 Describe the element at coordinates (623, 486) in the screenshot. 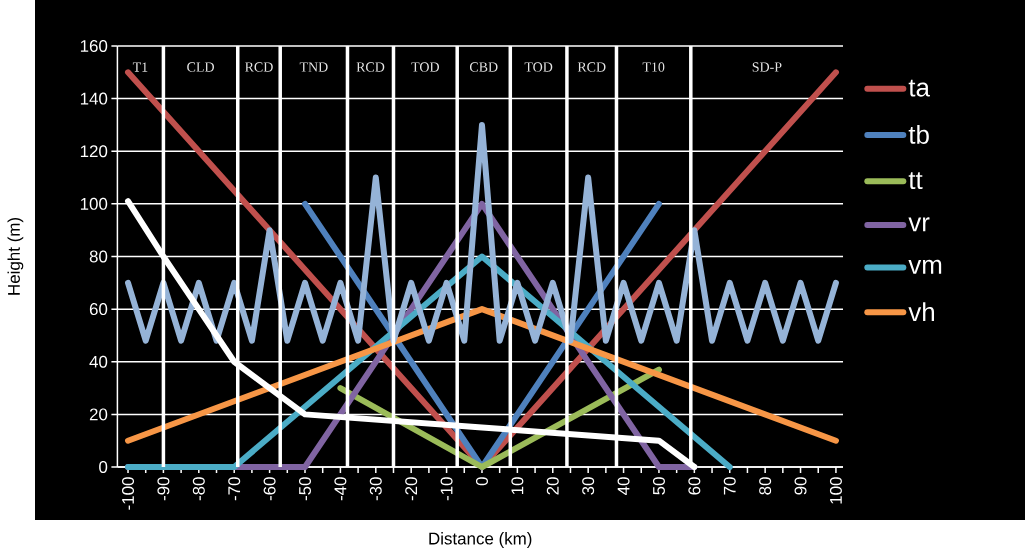

I see `x-tick-label: 40` at that location.